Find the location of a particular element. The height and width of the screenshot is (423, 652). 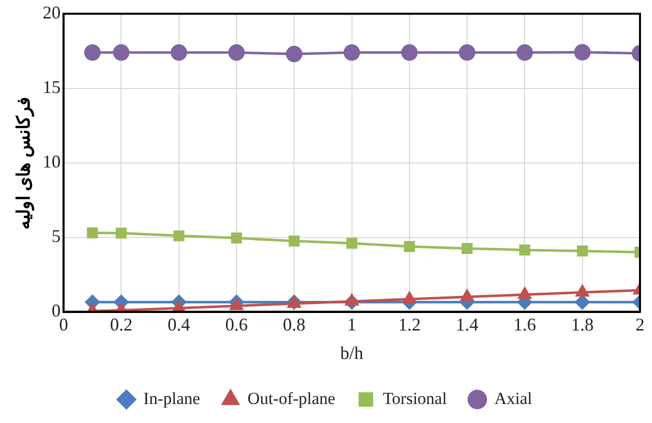

legend-label: In-plane is located at coordinates (171, 398).